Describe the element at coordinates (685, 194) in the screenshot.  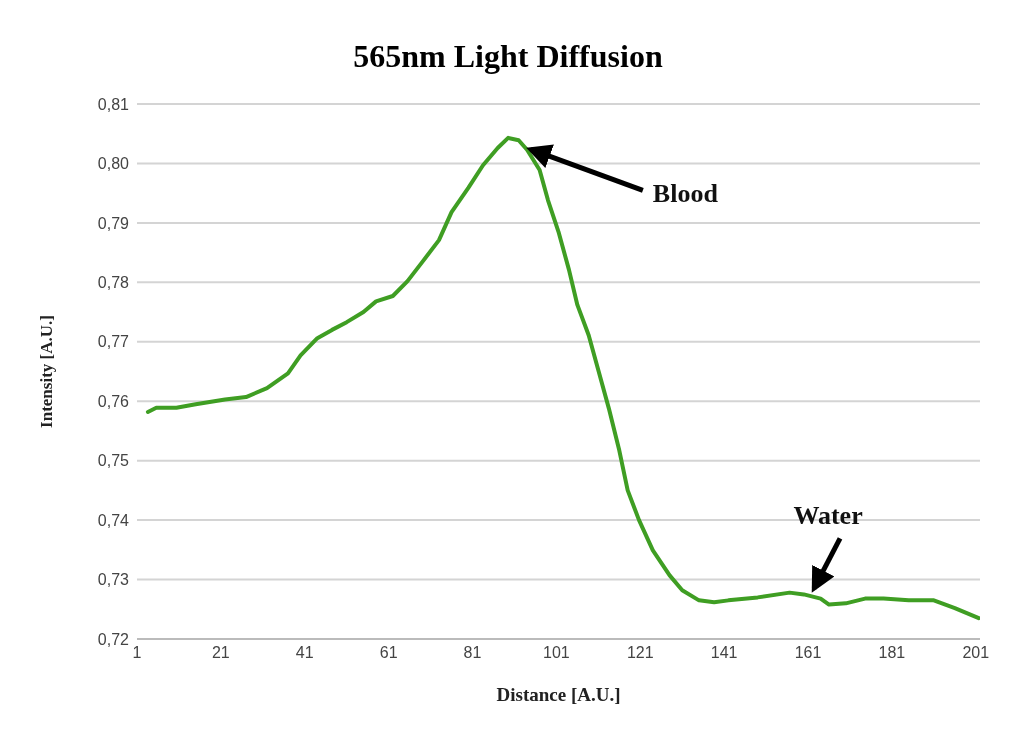
I see `annotation: Blood` at that location.